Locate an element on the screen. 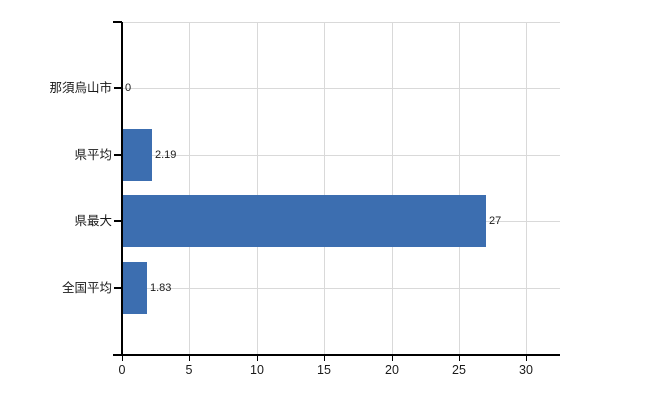  y-axis-line is located at coordinates (122, 189).